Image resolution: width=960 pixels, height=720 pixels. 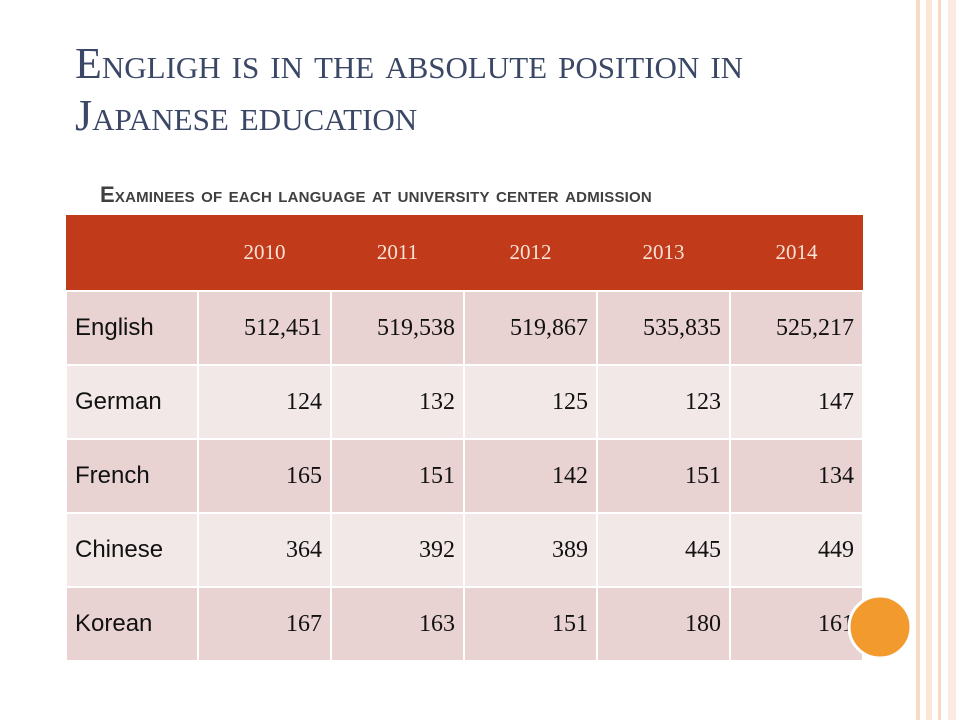 What do you see at coordinates (663, 402) in the screenshot?
I see `cell-value: 123` at bounding box center [663, 402].